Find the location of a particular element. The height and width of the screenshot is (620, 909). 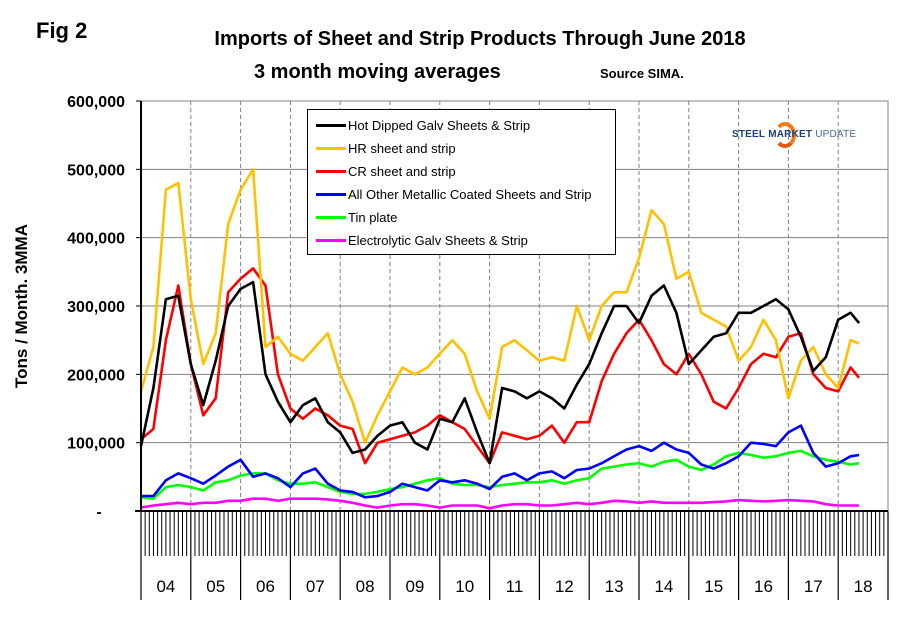

legend-label: Tin plate is located at coordinates (373, 217).